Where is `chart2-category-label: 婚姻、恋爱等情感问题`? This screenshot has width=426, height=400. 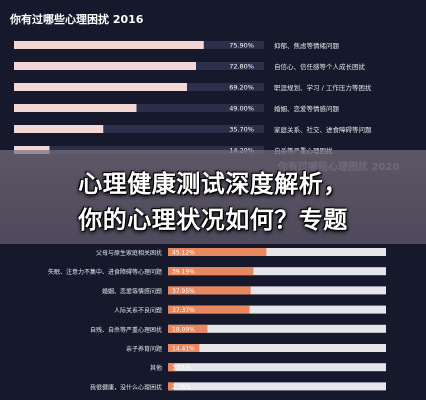
chart2-category-label: 婚姻、恋爱等情感问题 is located at coordinates (132, 291).